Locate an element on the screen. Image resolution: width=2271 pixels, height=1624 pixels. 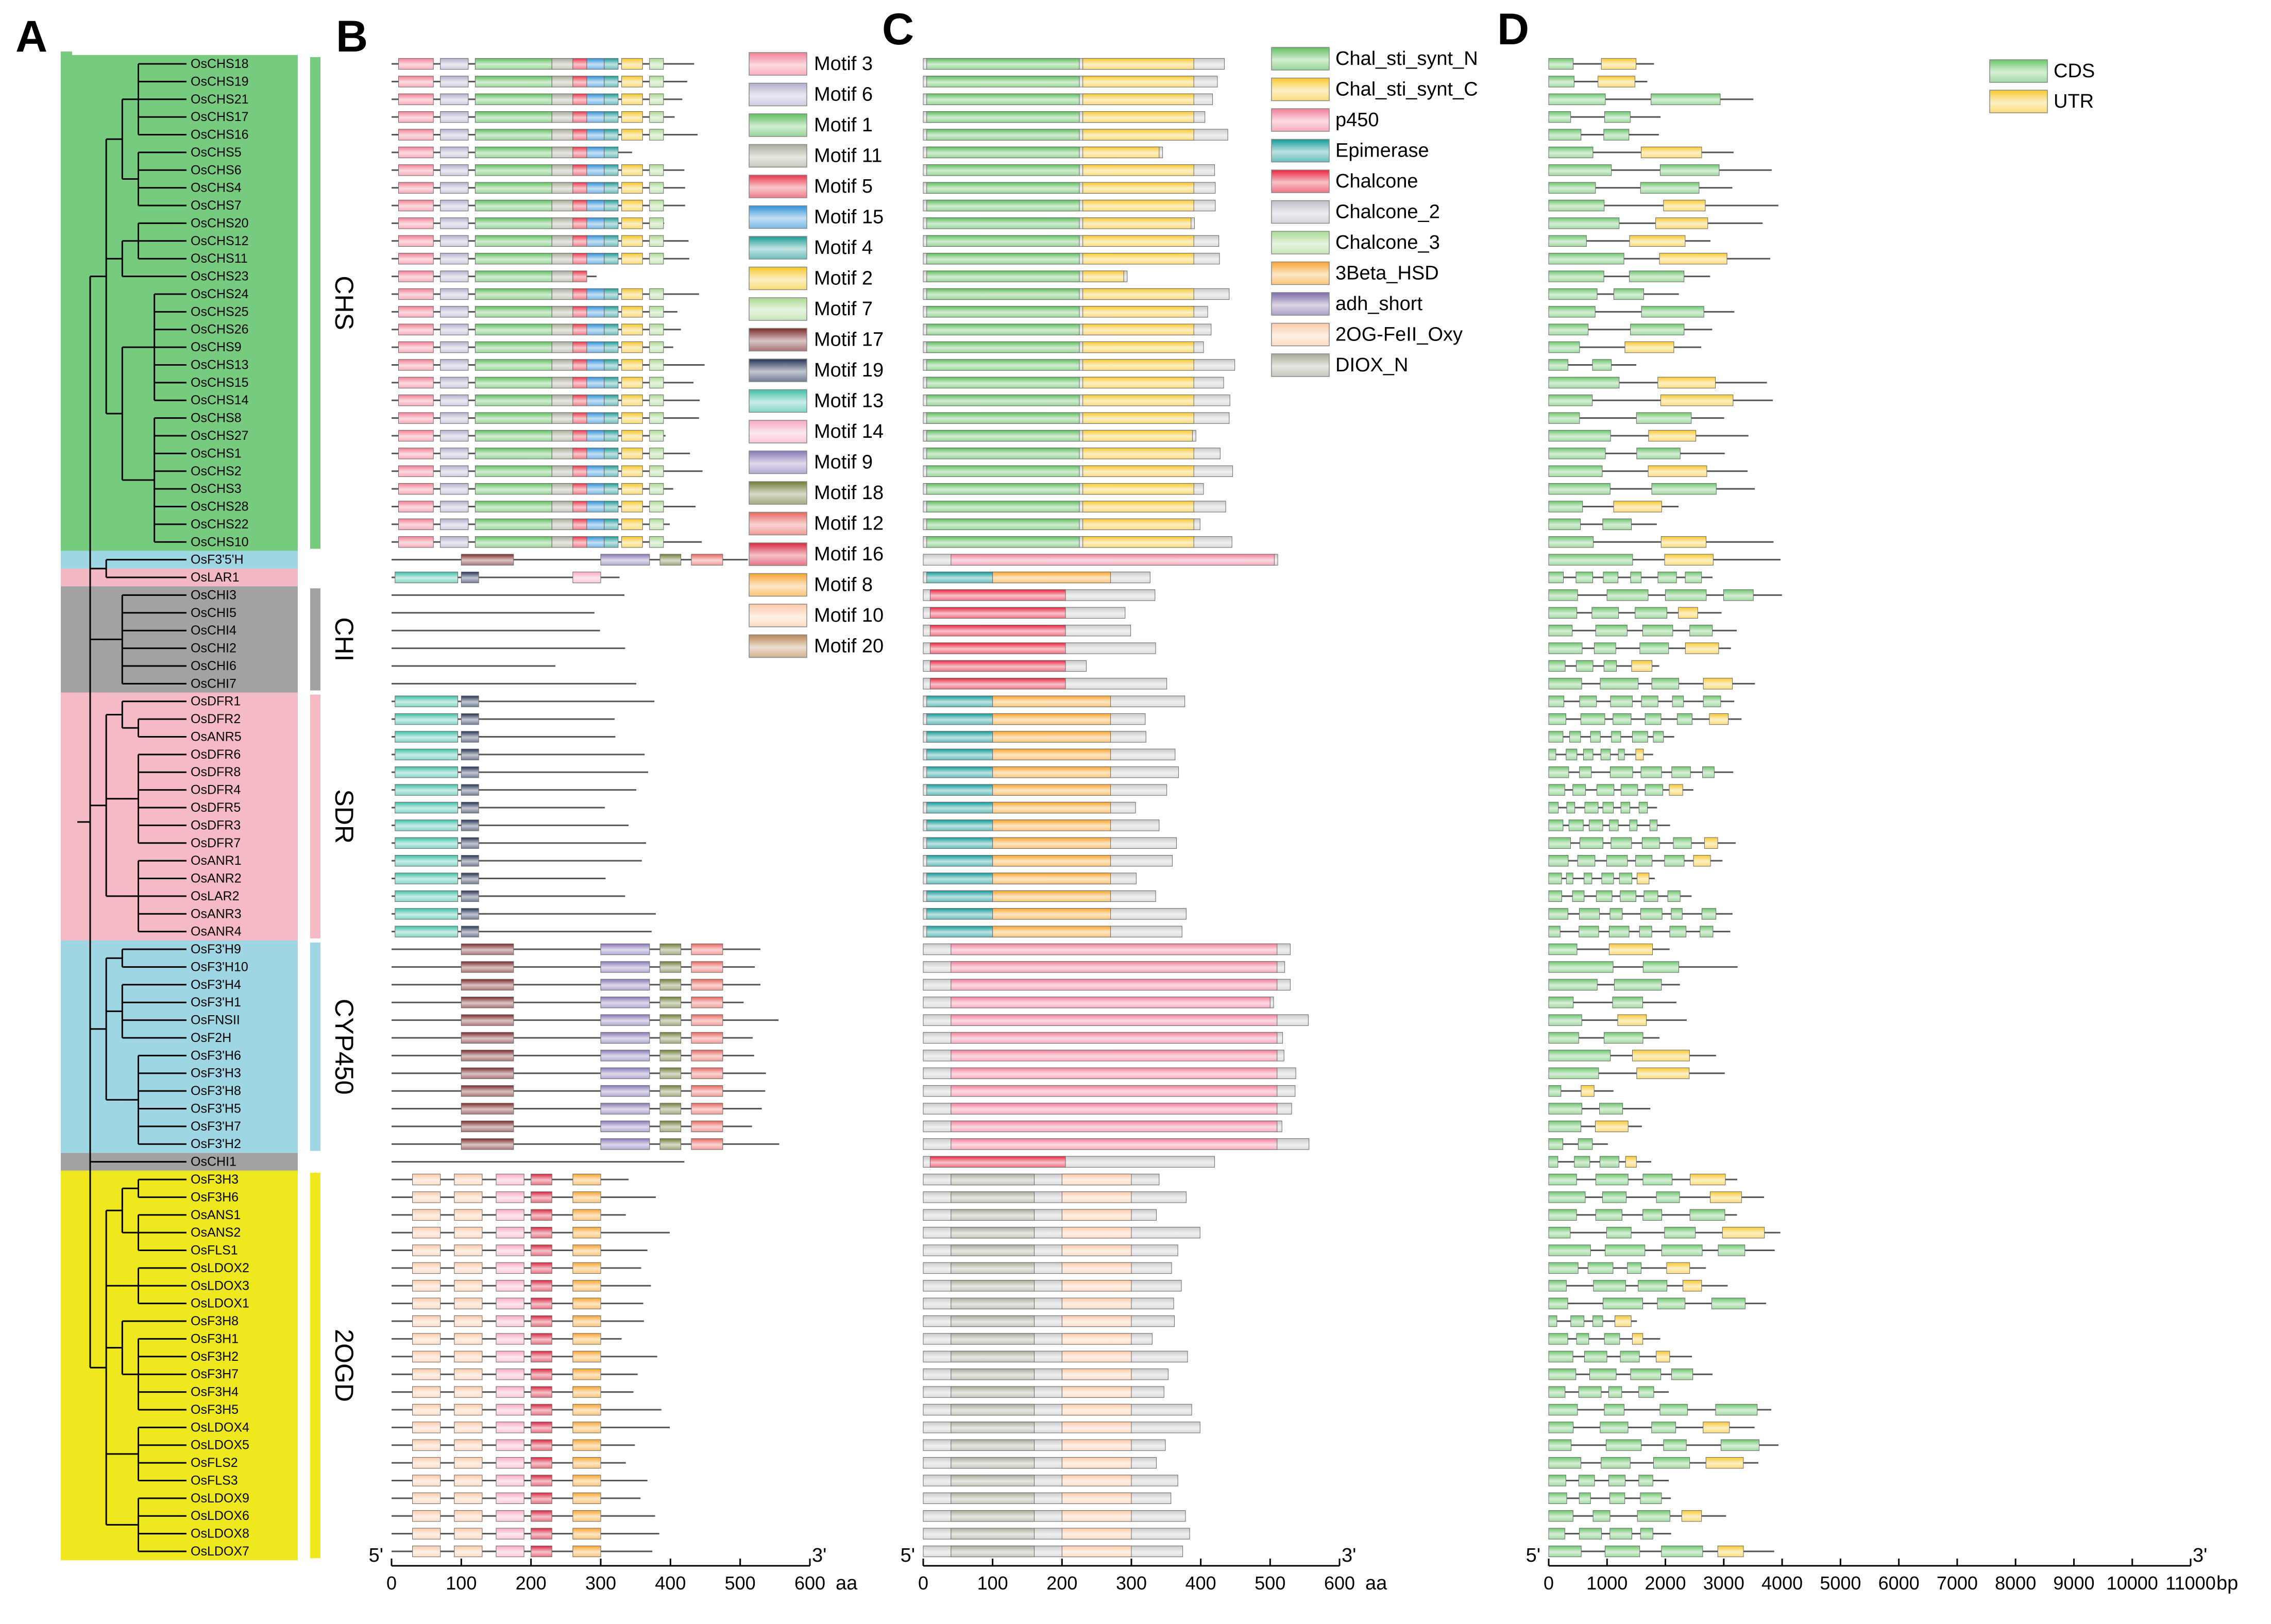
gene-label: OsDFR6 is located at coordinates (216, 754).